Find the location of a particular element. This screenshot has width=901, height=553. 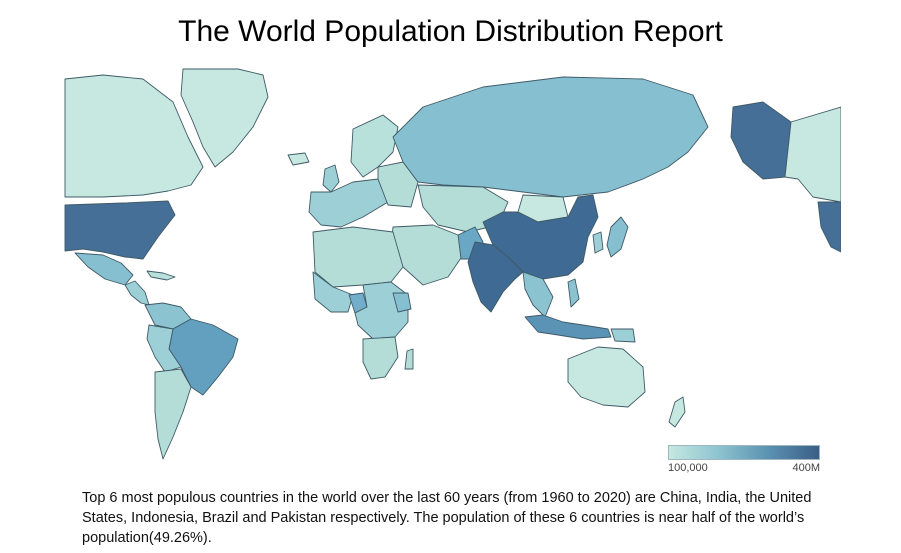

country-japan is located at coordinates (617, 237).